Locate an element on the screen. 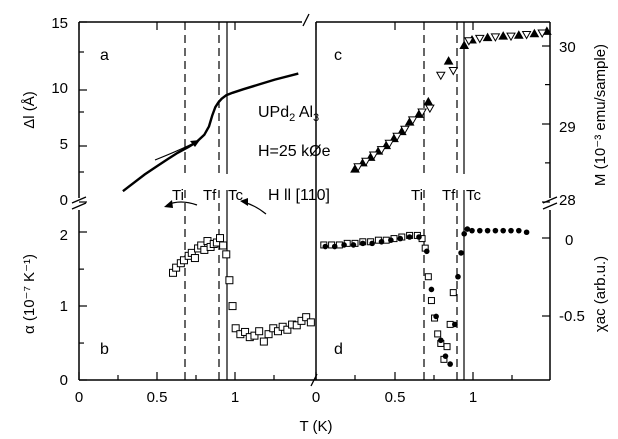 This screenshot has width=618, height=439. ytick-b-1: 1 is located at coordinates (64, 306).